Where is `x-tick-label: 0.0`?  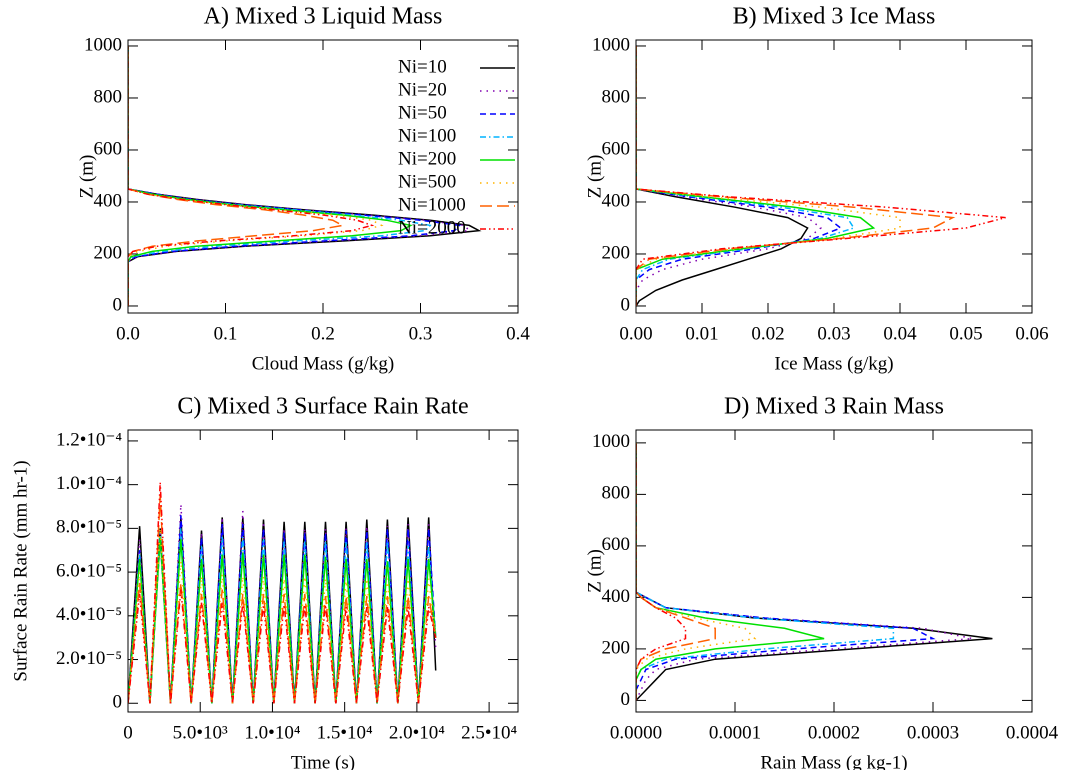 x-tick-label: 0.0 is located at coordinates (128, 333).